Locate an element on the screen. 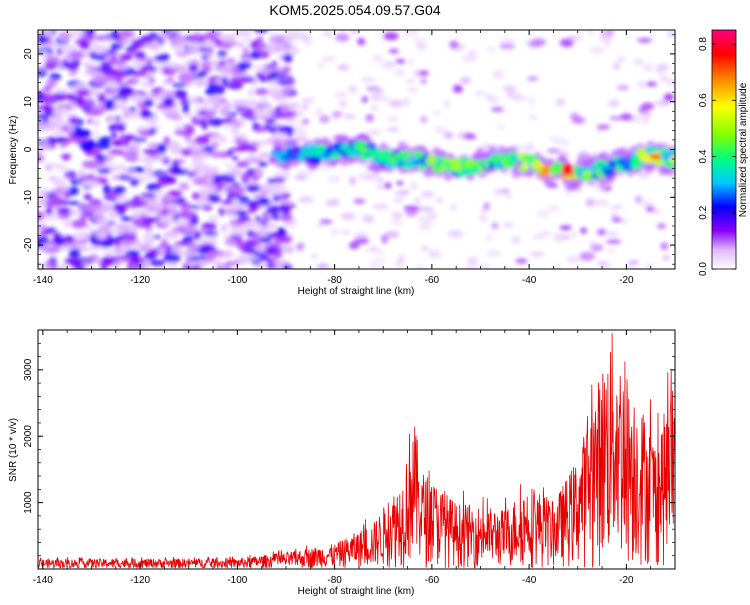 The width and height of the screenshot is (750, 605). top-y-axis-label: Frequency (Hz) is located at coordinates (13, 150).